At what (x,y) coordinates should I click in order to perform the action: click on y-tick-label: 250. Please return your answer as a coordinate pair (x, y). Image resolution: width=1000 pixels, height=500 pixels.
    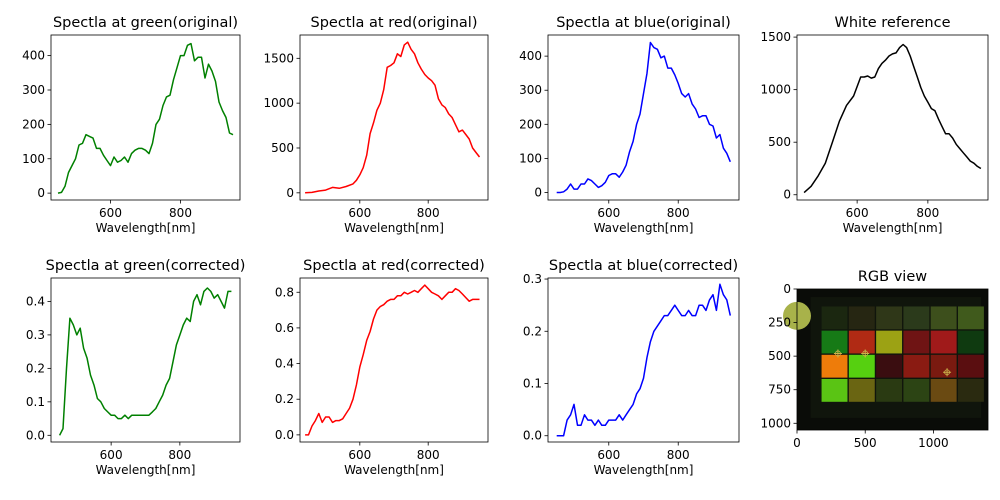
    Looking at the image, I should click on (779, 323).